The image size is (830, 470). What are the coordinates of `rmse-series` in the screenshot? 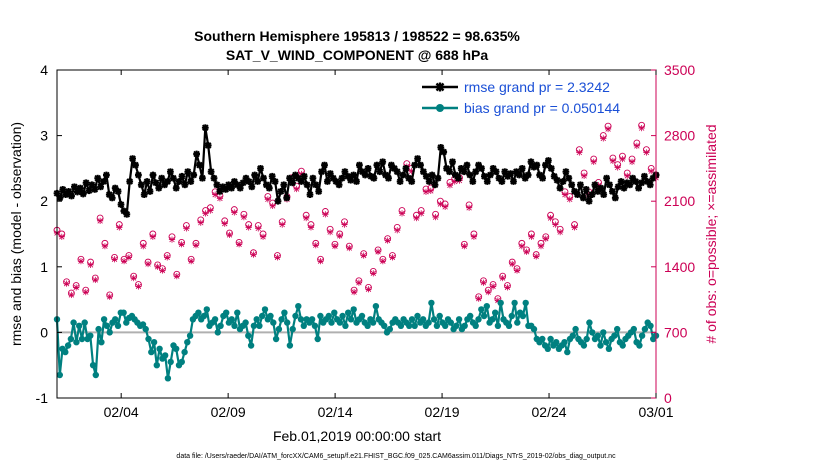 It's located at (356, 171).